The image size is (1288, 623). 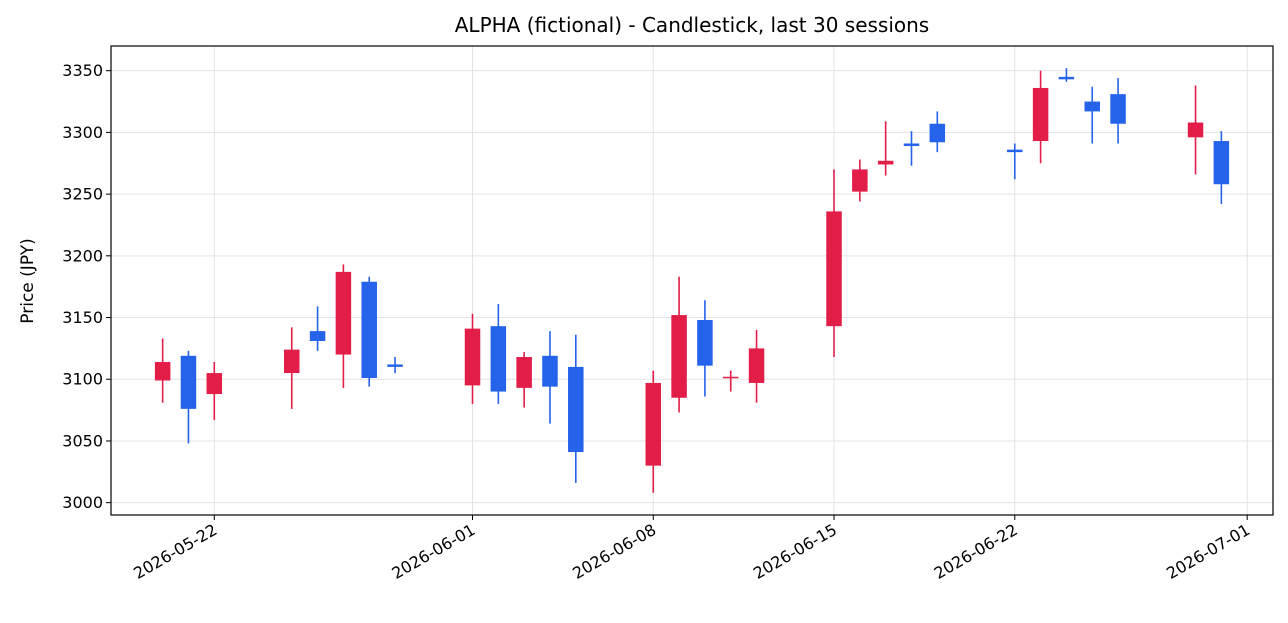 What do you see at coordinates (82, 255) in the screenshot?
I see `y-tick-label: 3200` at bounding box center [82, 255].